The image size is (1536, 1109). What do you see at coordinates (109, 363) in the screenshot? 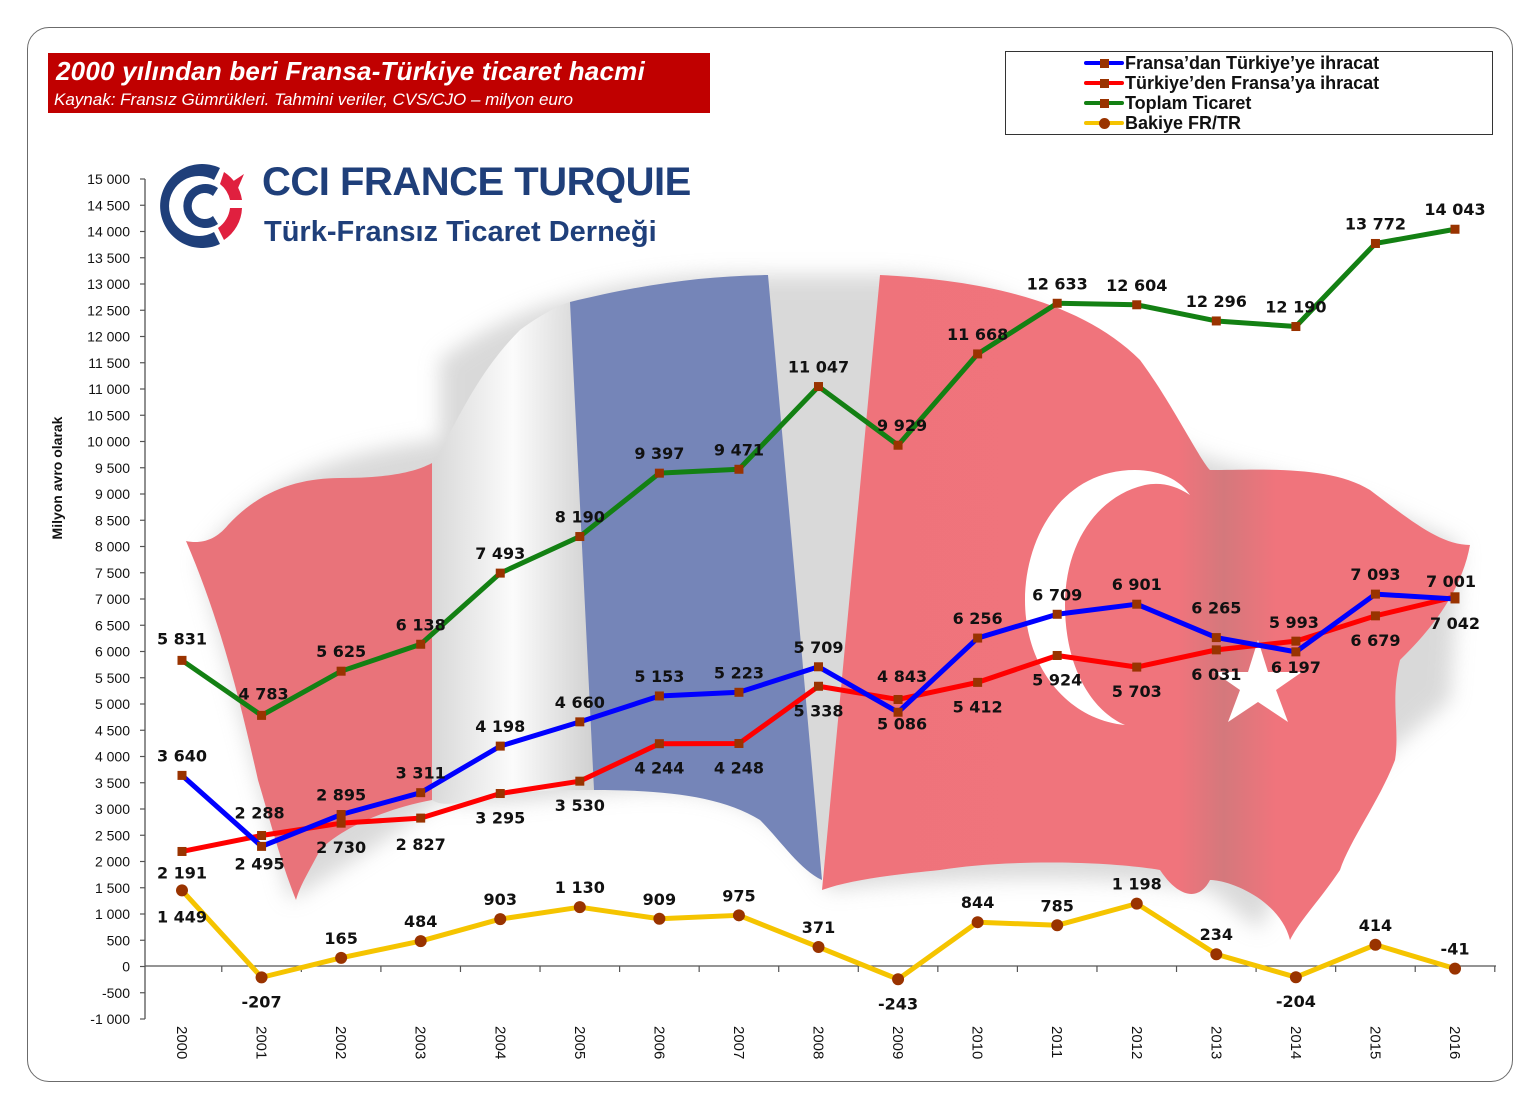
I see `y-tick-label: 11 500` at bounding box center [109, 363].